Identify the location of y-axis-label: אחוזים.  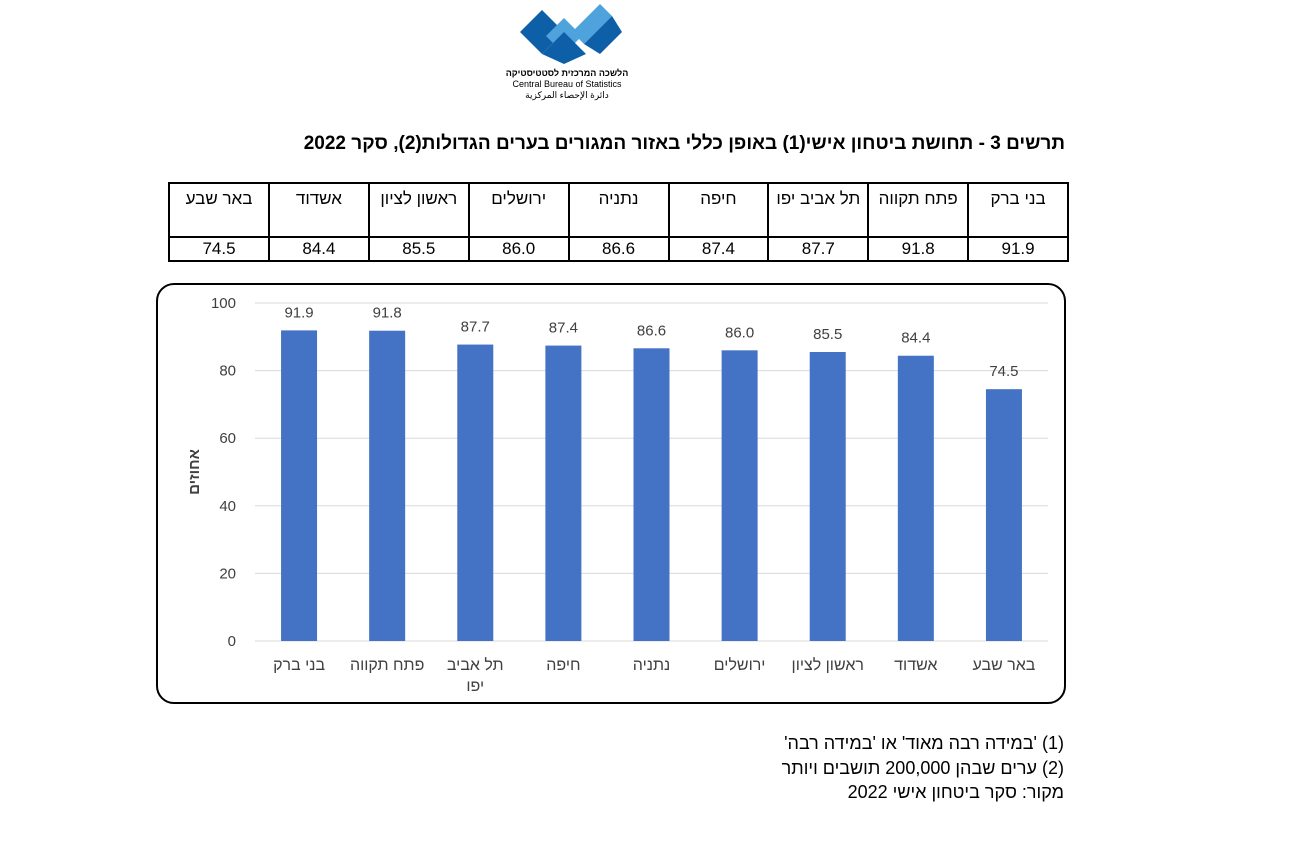
(194, 472).